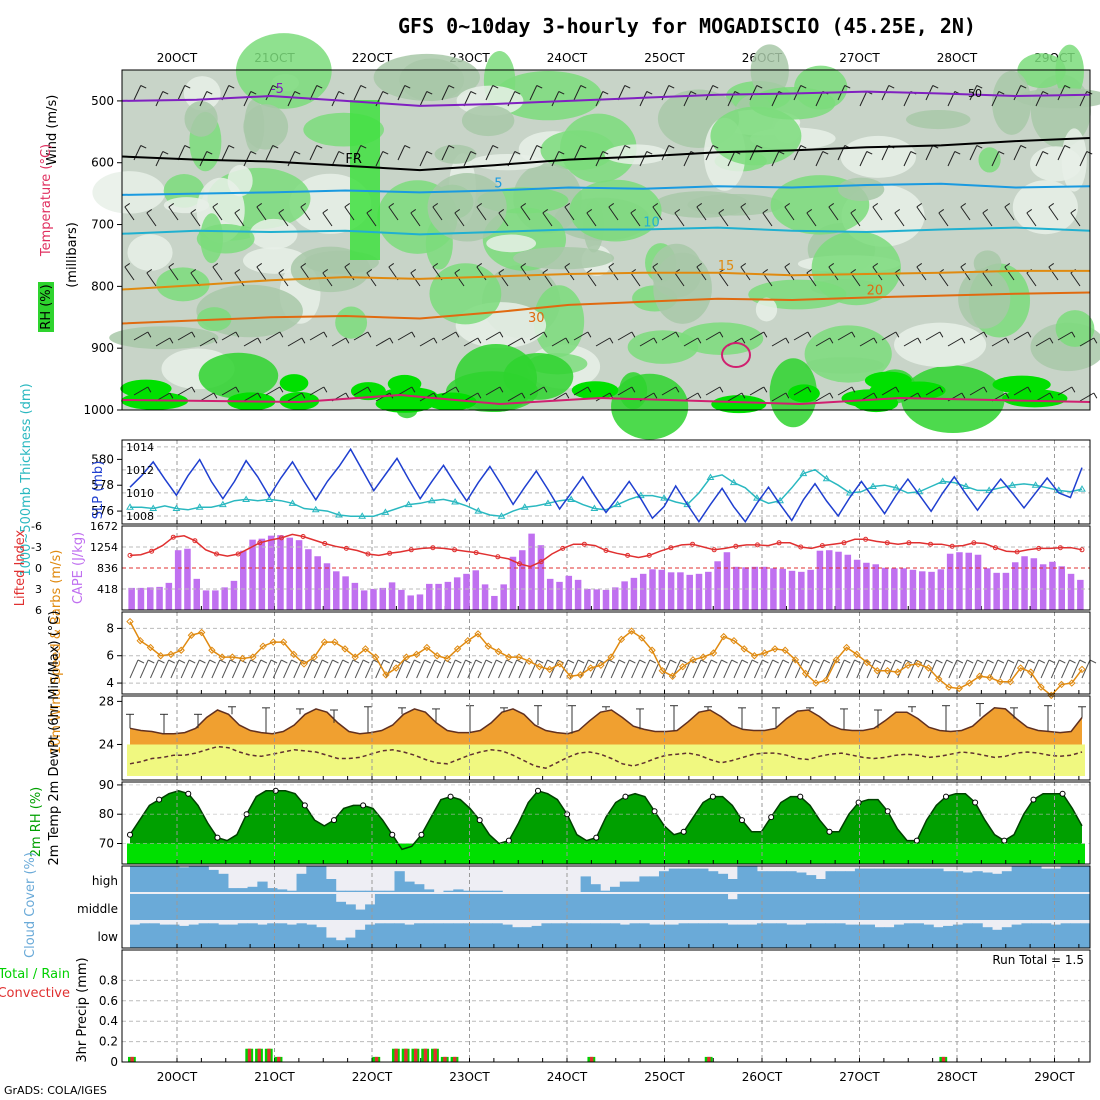 The width and height of the screenshot is (1100, 1100). Describe the element at coordinates (102, 286) in the screenshot. I see `y-tick-label: 800` at that location.